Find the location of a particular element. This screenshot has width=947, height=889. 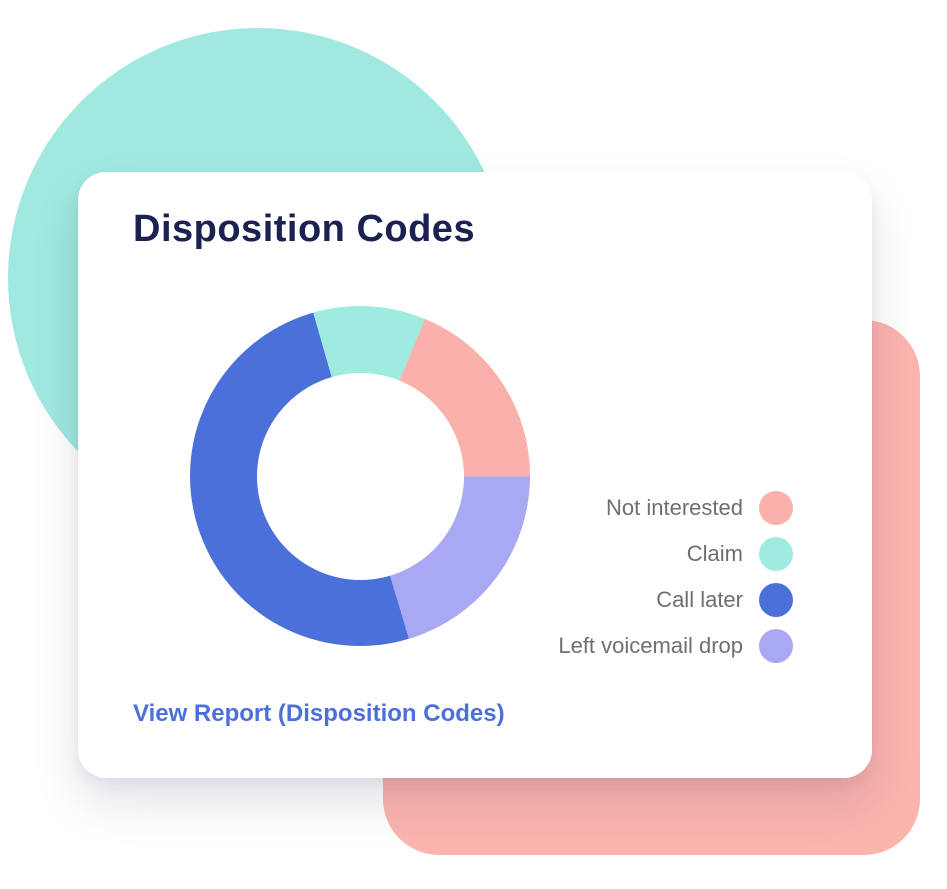

donut-chart is located at coordinates (360, 476).